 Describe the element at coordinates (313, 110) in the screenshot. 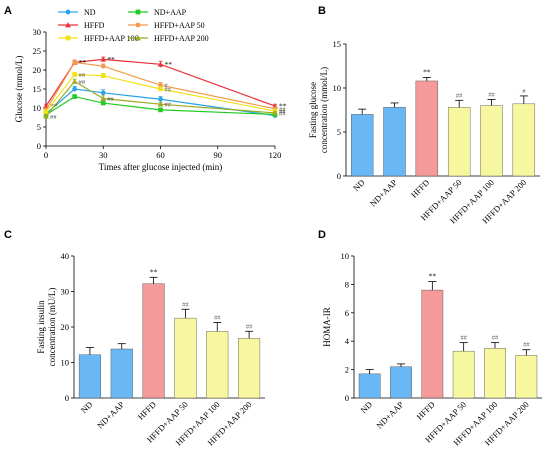

I see `y-axis-title: Fasting glucose` at that location.